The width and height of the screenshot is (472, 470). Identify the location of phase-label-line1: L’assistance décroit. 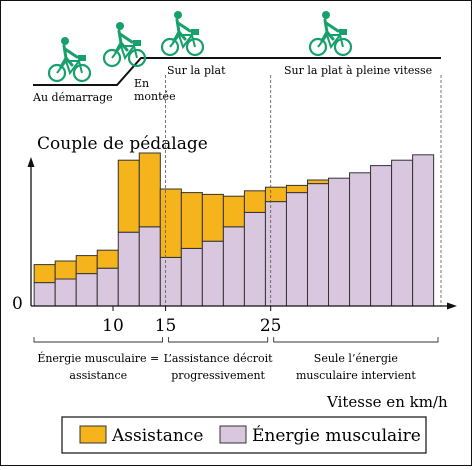
(219, 358).